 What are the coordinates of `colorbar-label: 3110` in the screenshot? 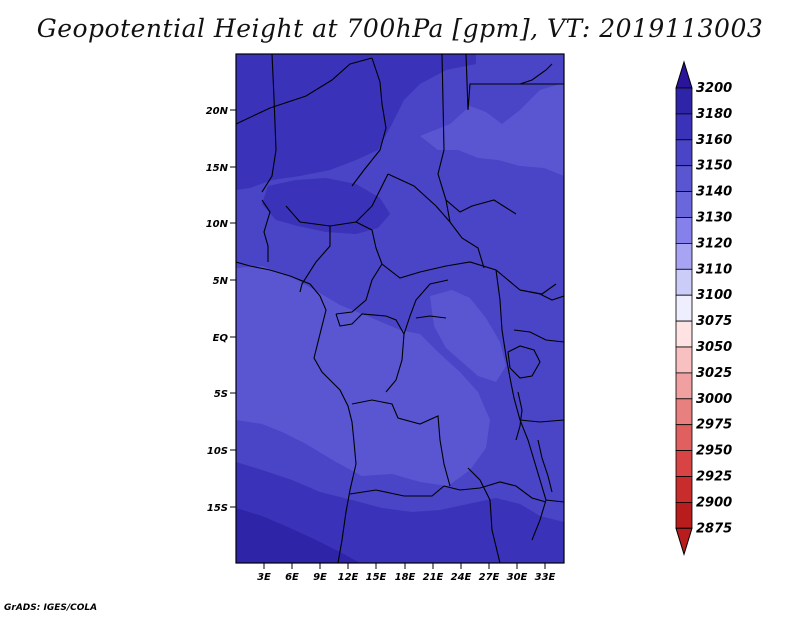 It's located at (714, 269).